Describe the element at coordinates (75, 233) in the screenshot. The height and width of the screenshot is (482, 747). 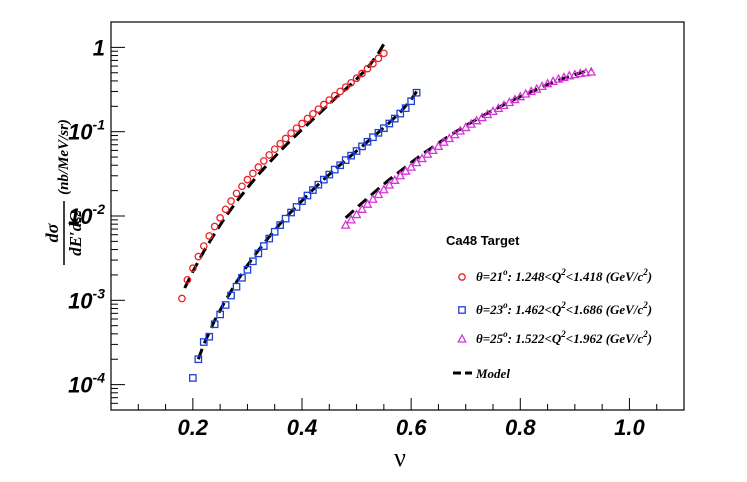
I see `y-title-denominator: dE′dΩ` at that location.